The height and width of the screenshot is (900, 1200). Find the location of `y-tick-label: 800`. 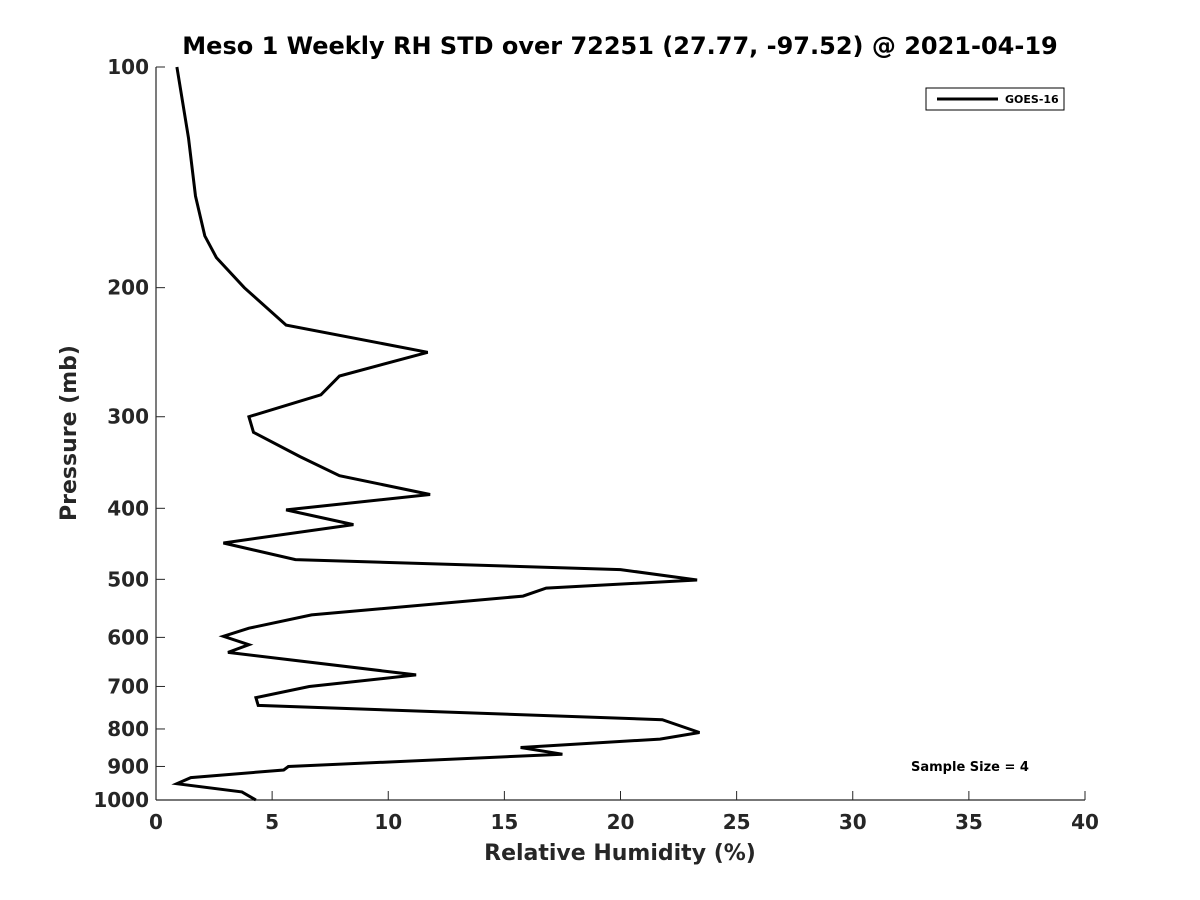

y-tick-label: 800 is located at coordinates (128, 729).